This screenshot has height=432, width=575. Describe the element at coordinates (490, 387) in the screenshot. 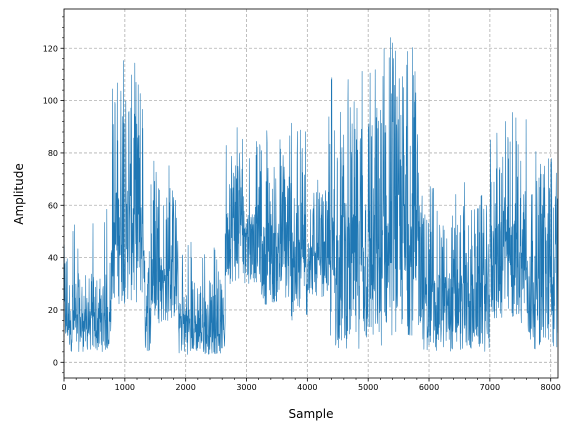

I see `x-tick-label: 7000` at that location.